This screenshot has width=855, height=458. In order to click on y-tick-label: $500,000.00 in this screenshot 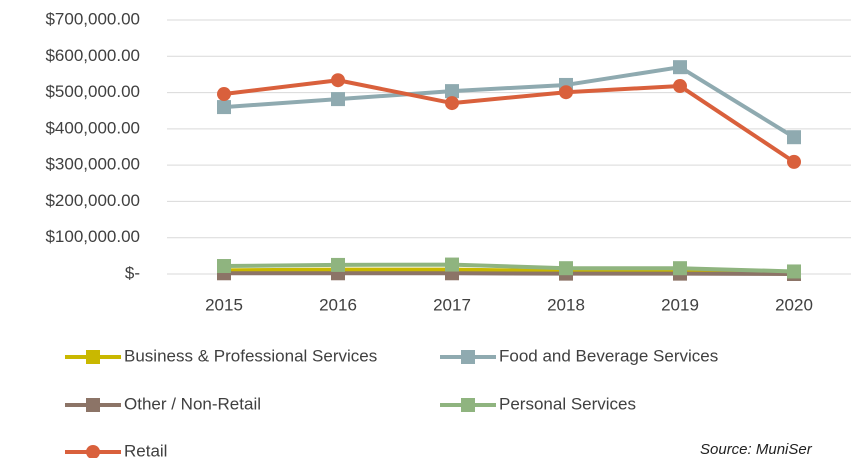, I will do `click(92, 91)`.